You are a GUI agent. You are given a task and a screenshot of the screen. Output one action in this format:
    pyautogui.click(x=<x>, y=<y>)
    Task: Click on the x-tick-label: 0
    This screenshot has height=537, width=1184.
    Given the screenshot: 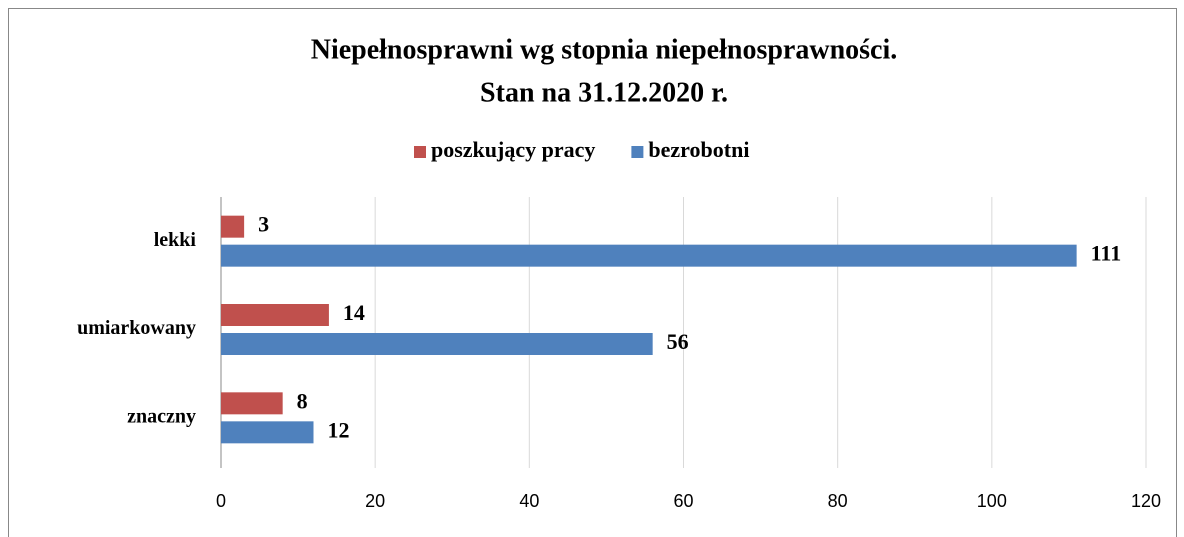 What is the action you would take?
    pyautogui.click(x=221, y=501)
    